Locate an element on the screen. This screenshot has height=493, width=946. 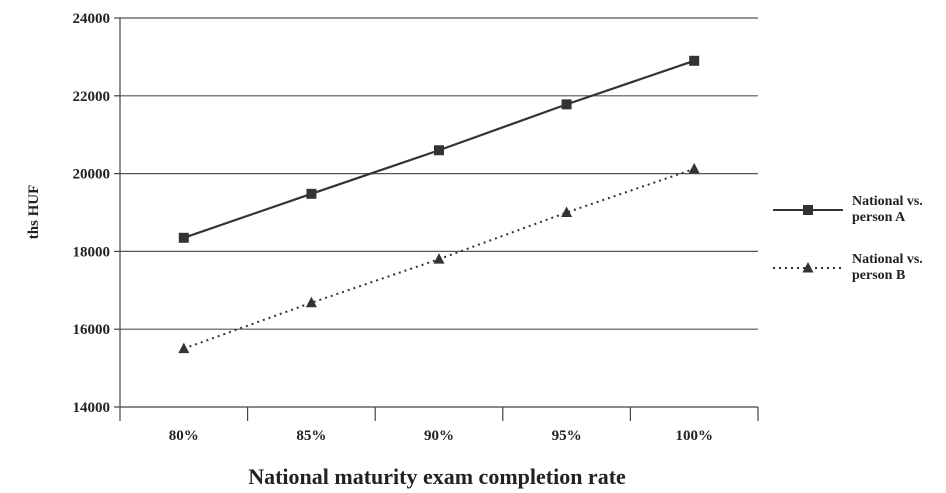
x-tick-label: 95% is located at coordinates (567, 436).